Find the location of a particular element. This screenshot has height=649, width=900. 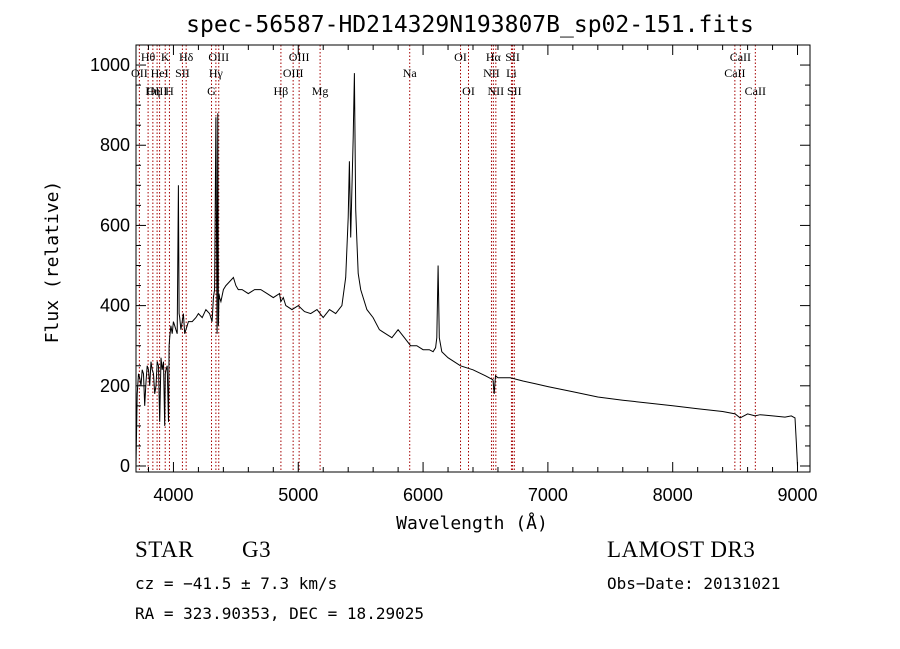

emission-line-label: Hη is located at coordinates (152, 91).